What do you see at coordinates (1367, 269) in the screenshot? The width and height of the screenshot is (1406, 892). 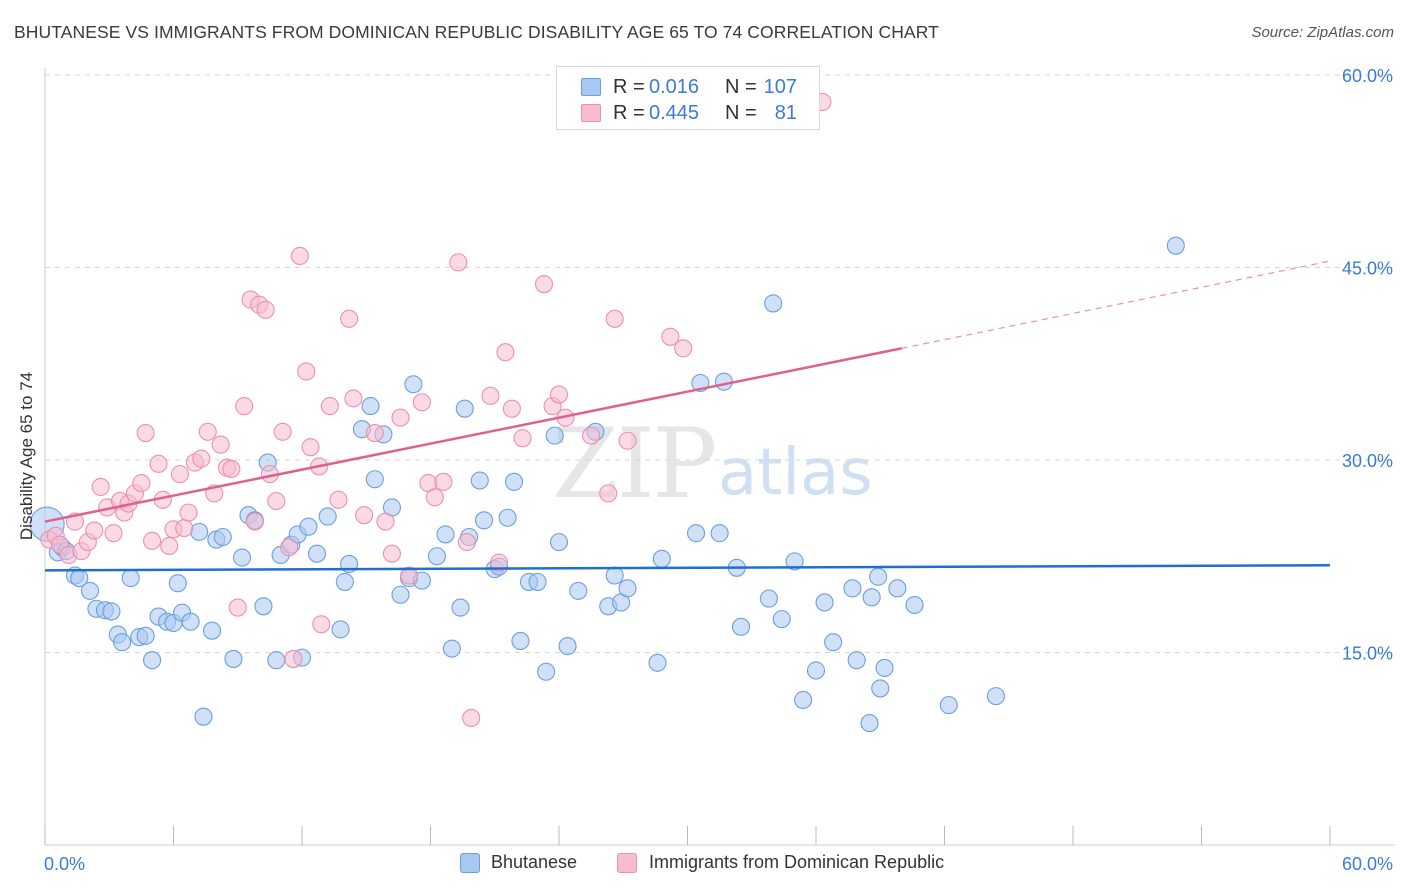 I see `y-tick-label: 45.0%` at bounding box center [1367, 269].